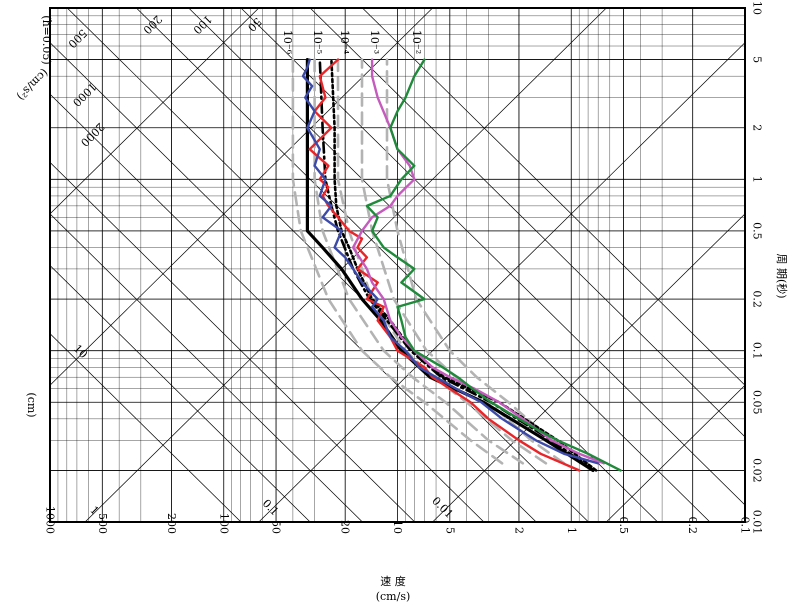 The image size is (790, 607). What do you see at coordinates (692, 526) in the screenshot?
I see `velocity-tick-label: 0.2` at bounding box center [692, 526].